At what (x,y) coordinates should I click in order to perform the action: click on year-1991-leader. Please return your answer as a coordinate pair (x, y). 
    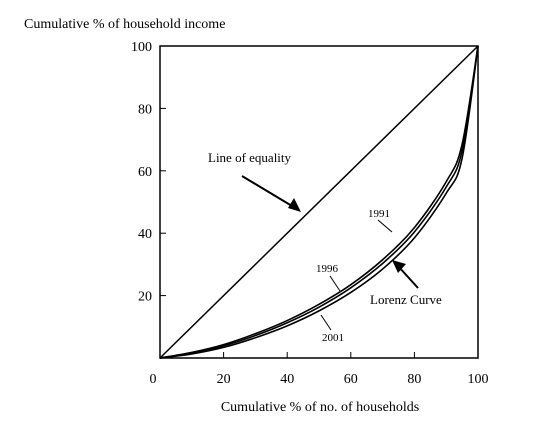
    Looking at the image, I should click on (385, 226).